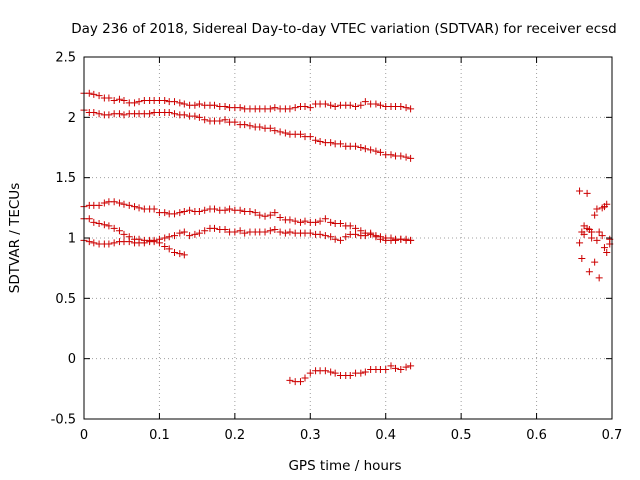 The height and width of the screenshot is (480, 640). What do you see at coordinates (595, 215) in the screenshot?
I see `series-track-g` at bounding box center [595, 215].